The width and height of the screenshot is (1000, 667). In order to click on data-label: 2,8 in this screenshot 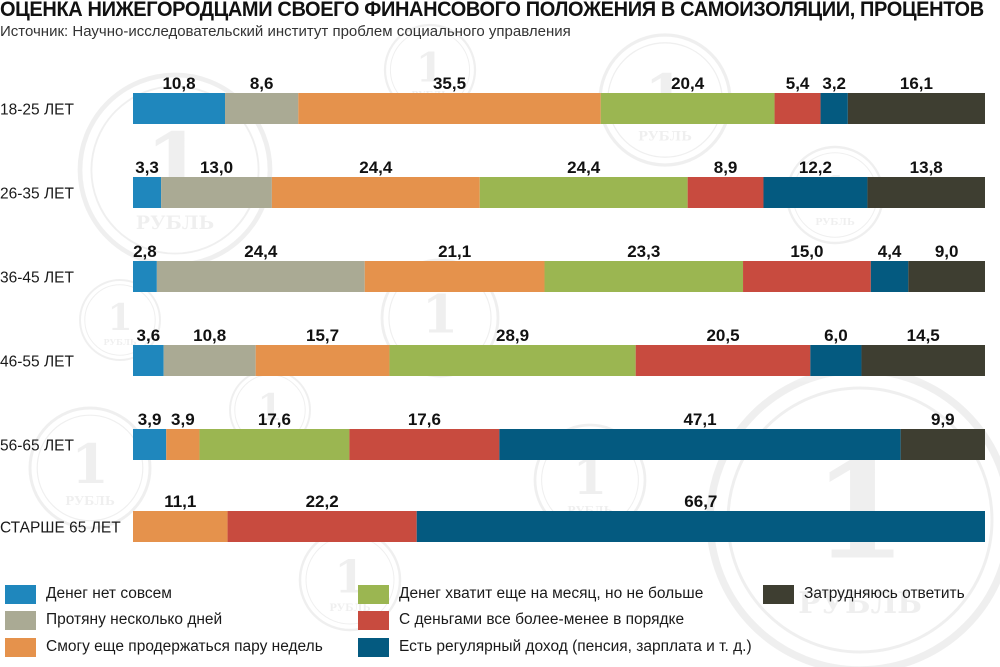, I will do `click(145, 251)`.